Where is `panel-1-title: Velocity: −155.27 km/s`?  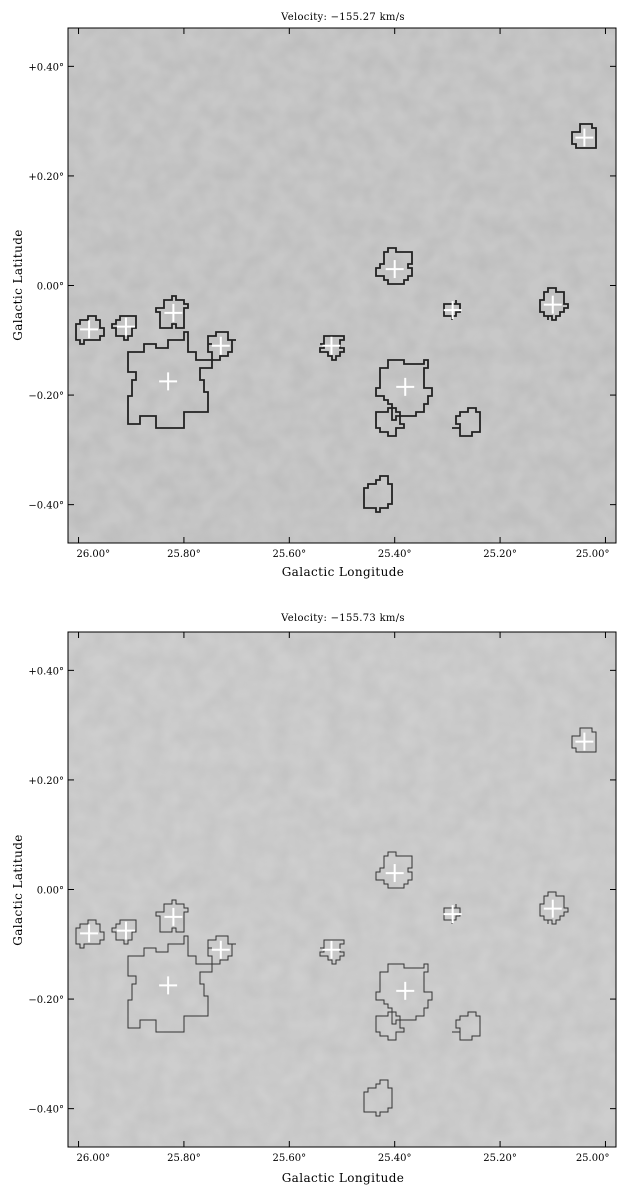 panel-1-title: Velocity: −155.27 km/s is located at coordinates (342, 17).